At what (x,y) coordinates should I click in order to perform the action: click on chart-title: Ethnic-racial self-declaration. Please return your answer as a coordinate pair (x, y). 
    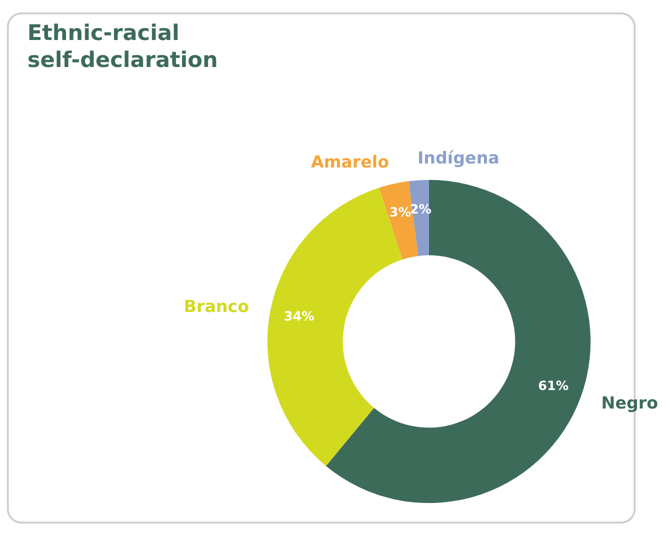
    Looking at the image, I should click on (122, 47).